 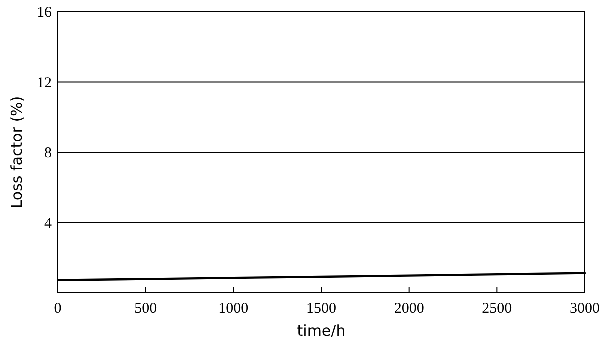 What do you see at coordinates (58, 309) in the screenshot?
I see `x-tick-label: 0` at bounding box center [58, 309].